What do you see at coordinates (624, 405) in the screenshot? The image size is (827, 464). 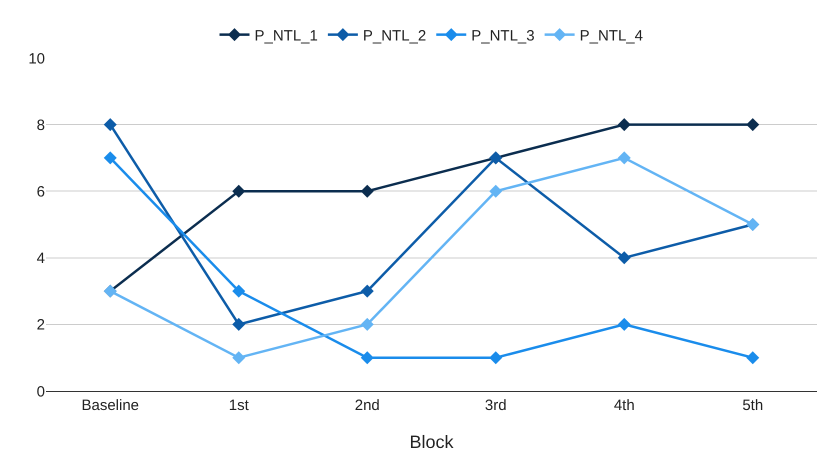 I see `x-tick-label: 4th` at bounding box center [624, 405].